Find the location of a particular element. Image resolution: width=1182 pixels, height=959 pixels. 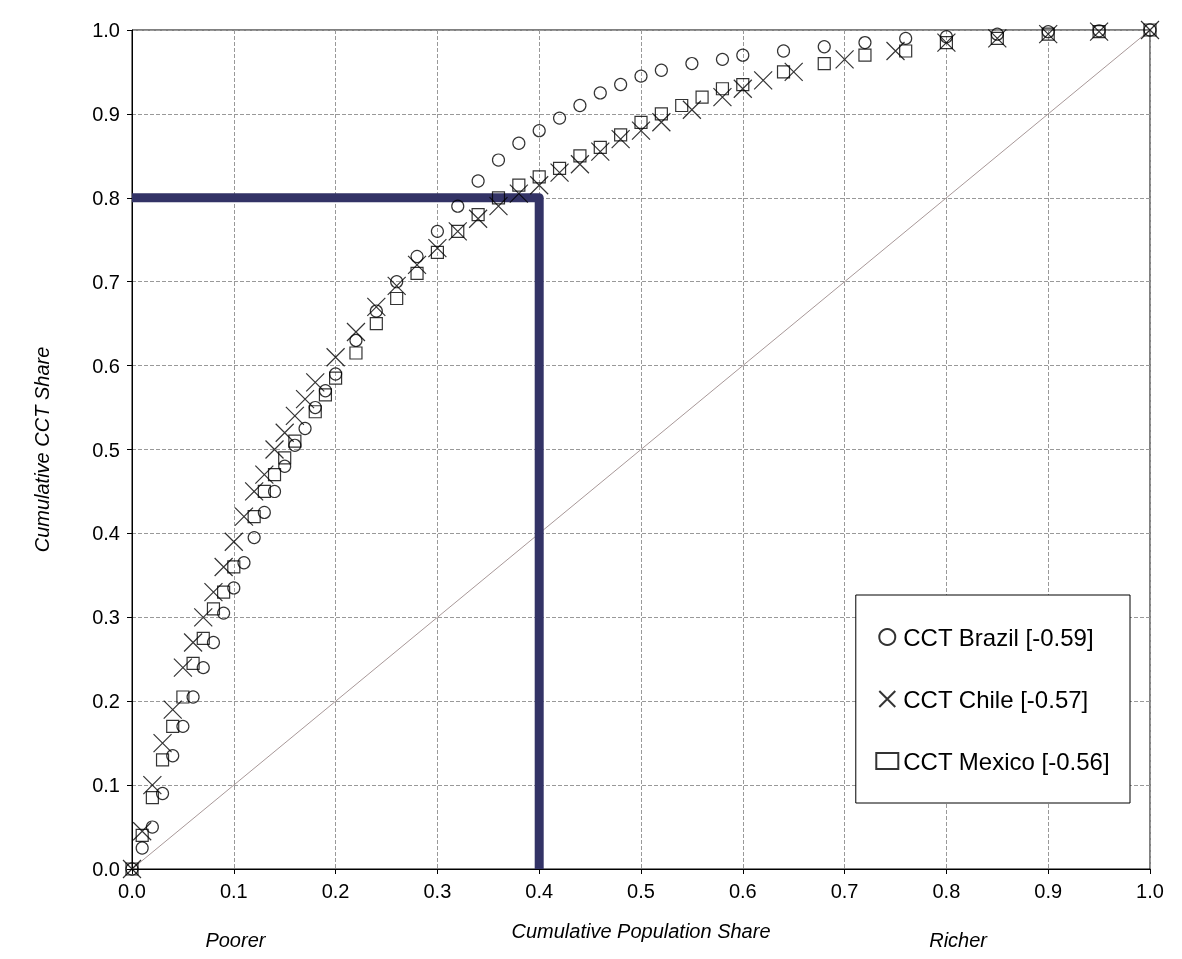

y-tick-label: 0.0 is located at coordinates (106, 869).